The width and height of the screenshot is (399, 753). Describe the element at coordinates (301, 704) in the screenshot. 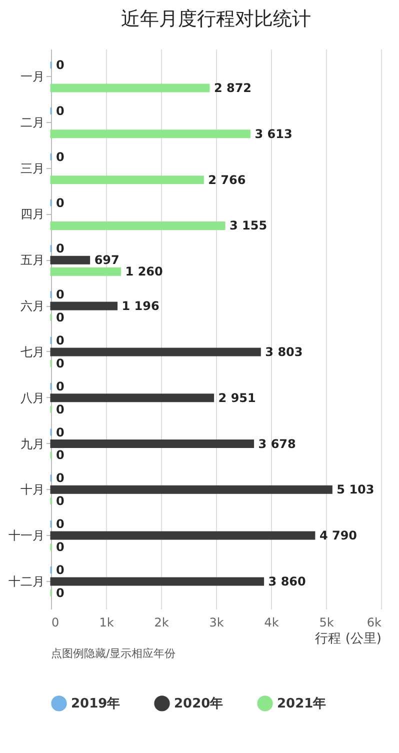

I see `legend-label: 2021年` at that location.